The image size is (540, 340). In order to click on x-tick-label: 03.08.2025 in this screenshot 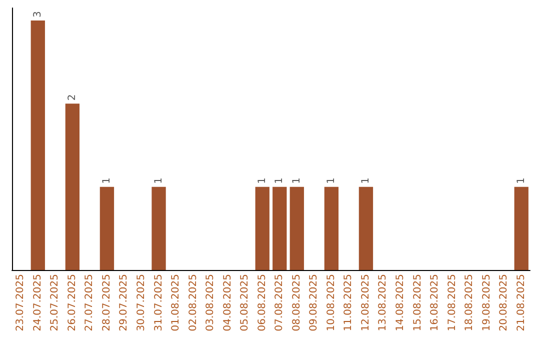, I will do `click(210, 303)`.